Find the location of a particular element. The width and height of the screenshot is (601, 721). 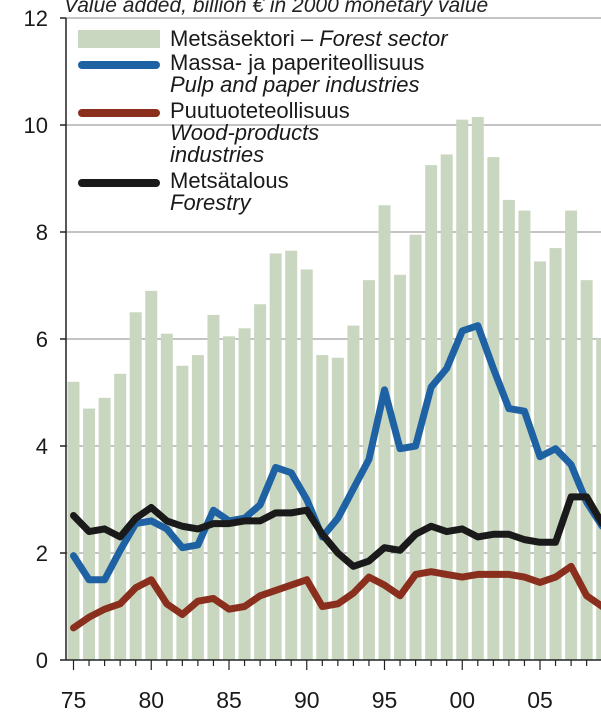

x-tick-label: 75 is located at coordinates (74, 700).